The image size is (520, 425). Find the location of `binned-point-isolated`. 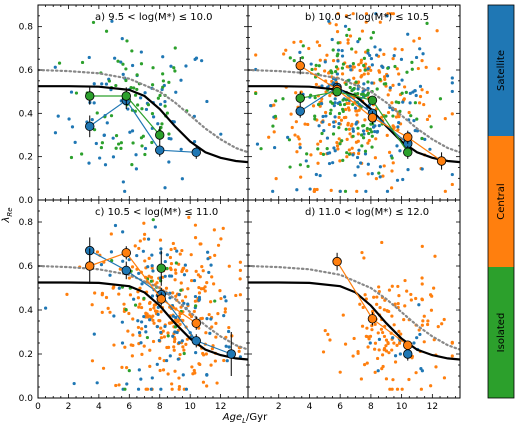

binned-point-isolated is located at coordinates (408, 152).